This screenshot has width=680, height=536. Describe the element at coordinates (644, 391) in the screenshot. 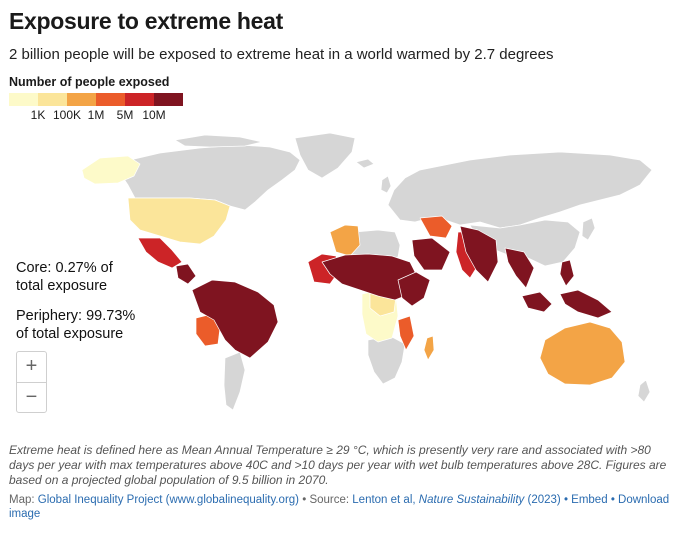

I see `region-new-zealand` at that location.